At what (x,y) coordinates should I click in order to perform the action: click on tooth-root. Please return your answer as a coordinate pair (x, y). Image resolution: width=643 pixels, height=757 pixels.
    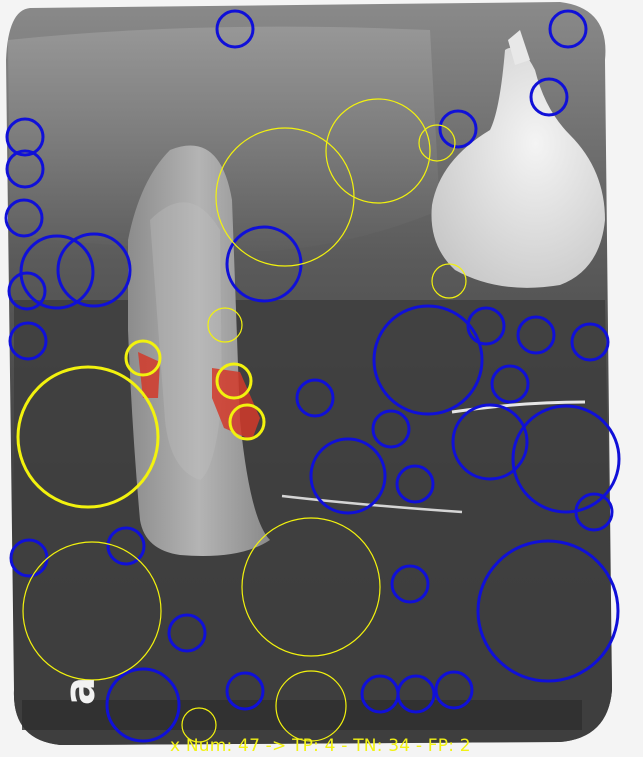
    Looking at the image, I should click on (199, 351).